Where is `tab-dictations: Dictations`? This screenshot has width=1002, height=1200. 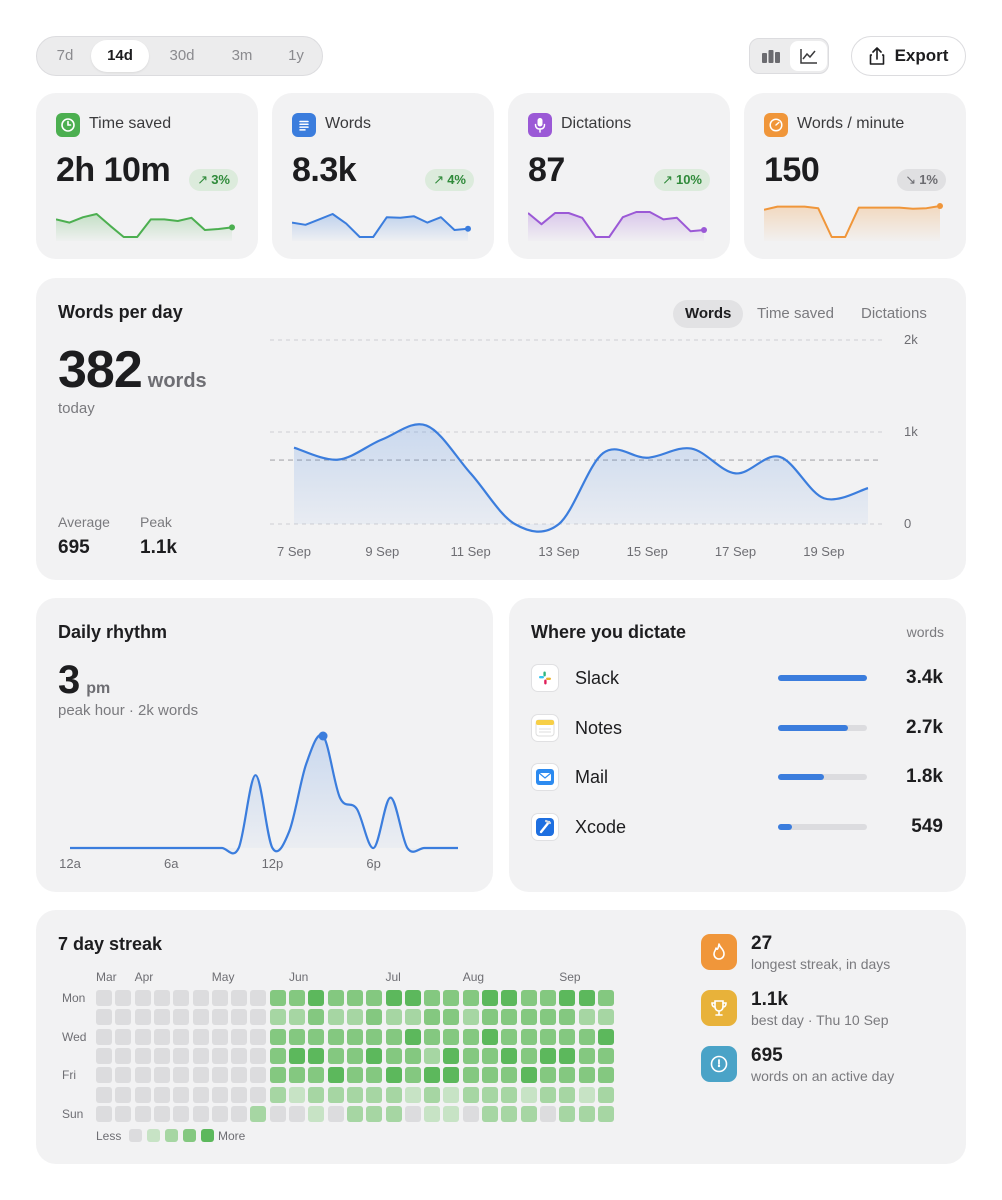 tab-dictations: Dictations is located at coordinates (894, 313).